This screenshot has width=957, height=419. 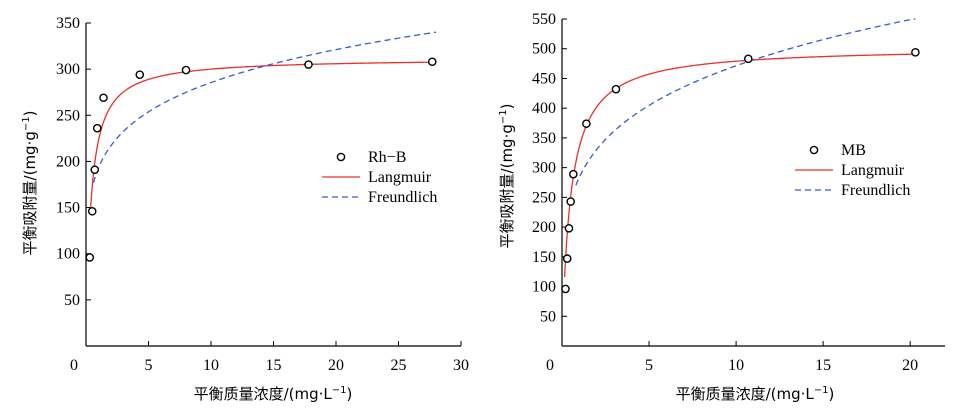 I want to click on y-tick-label: 500, so click(x=544, y=49).